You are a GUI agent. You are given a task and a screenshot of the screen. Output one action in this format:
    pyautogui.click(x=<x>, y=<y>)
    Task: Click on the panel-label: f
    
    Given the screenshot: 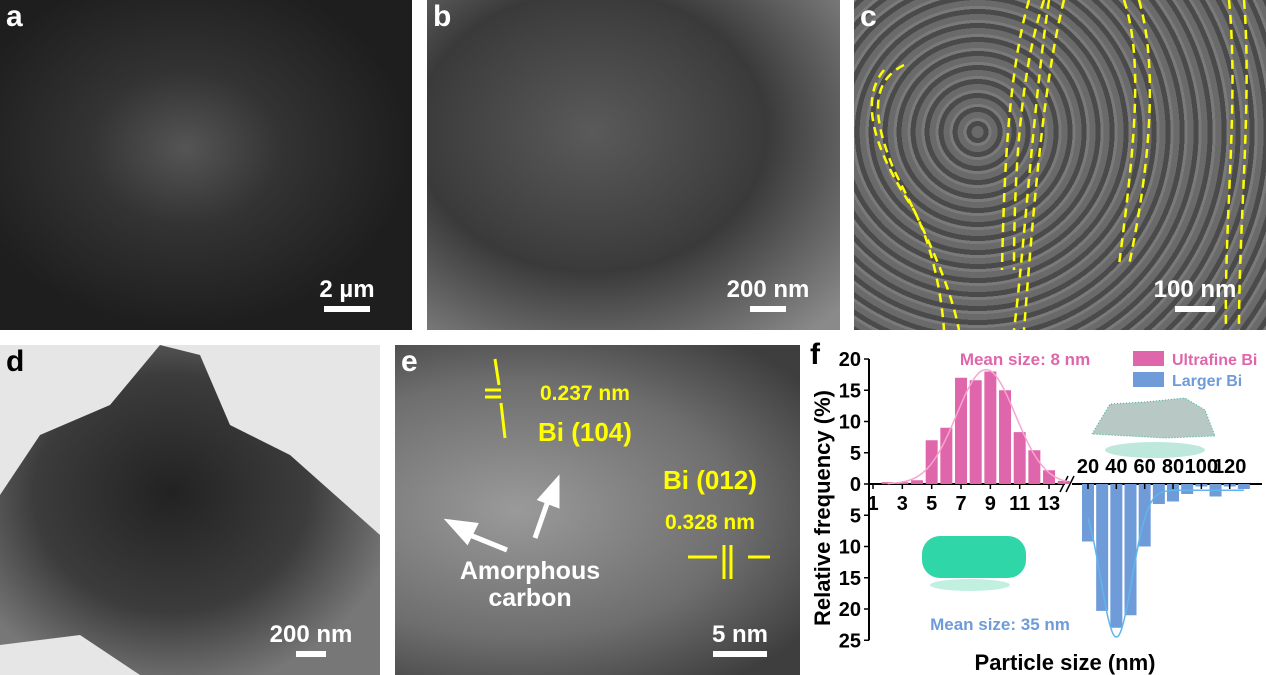 What is the action you would take?
    pyautogui.click(x=815, y=355)
    